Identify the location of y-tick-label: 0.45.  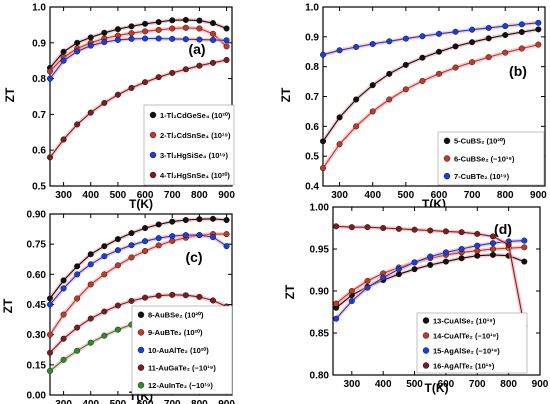
(37, 305).